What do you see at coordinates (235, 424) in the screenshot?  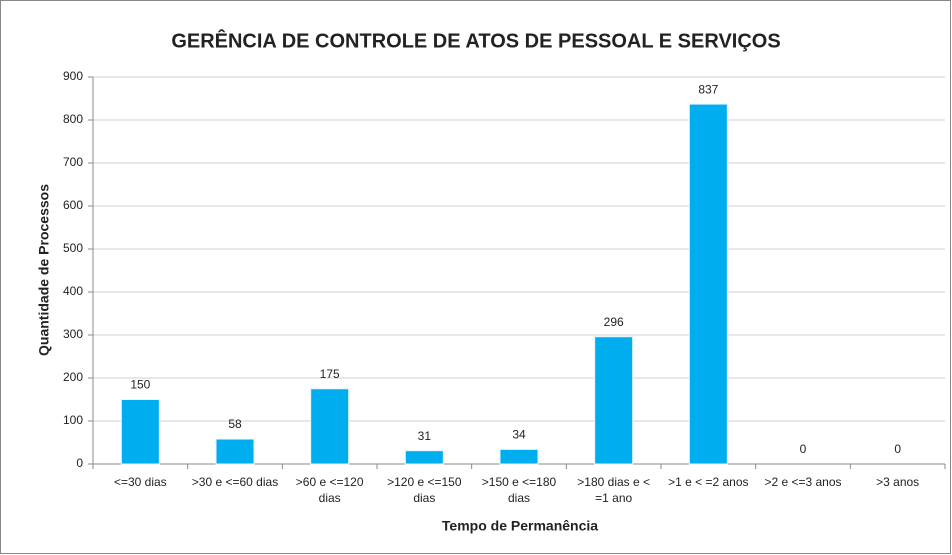 I see `data-label: 58` at bounding box center [235, 424].